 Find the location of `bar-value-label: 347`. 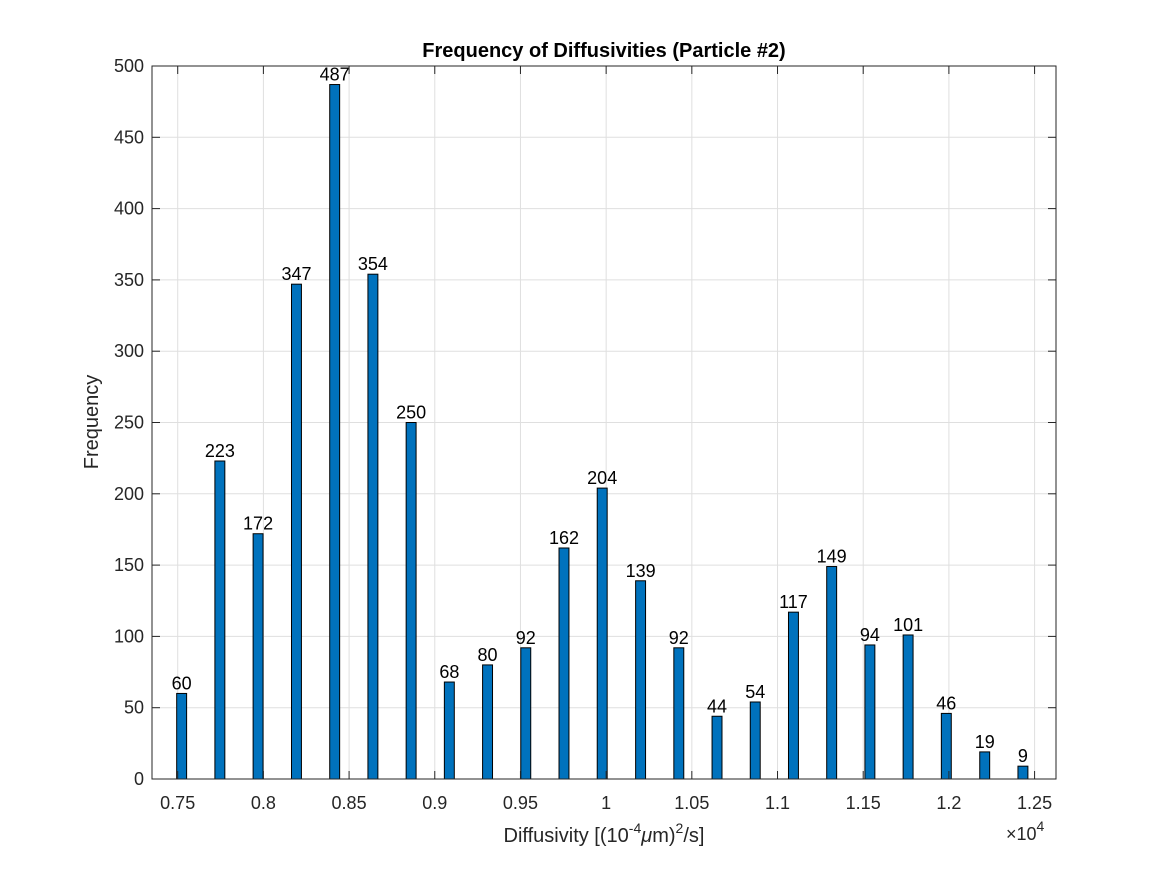

bar-value-label: 347 is located at coordinates (296, 274).